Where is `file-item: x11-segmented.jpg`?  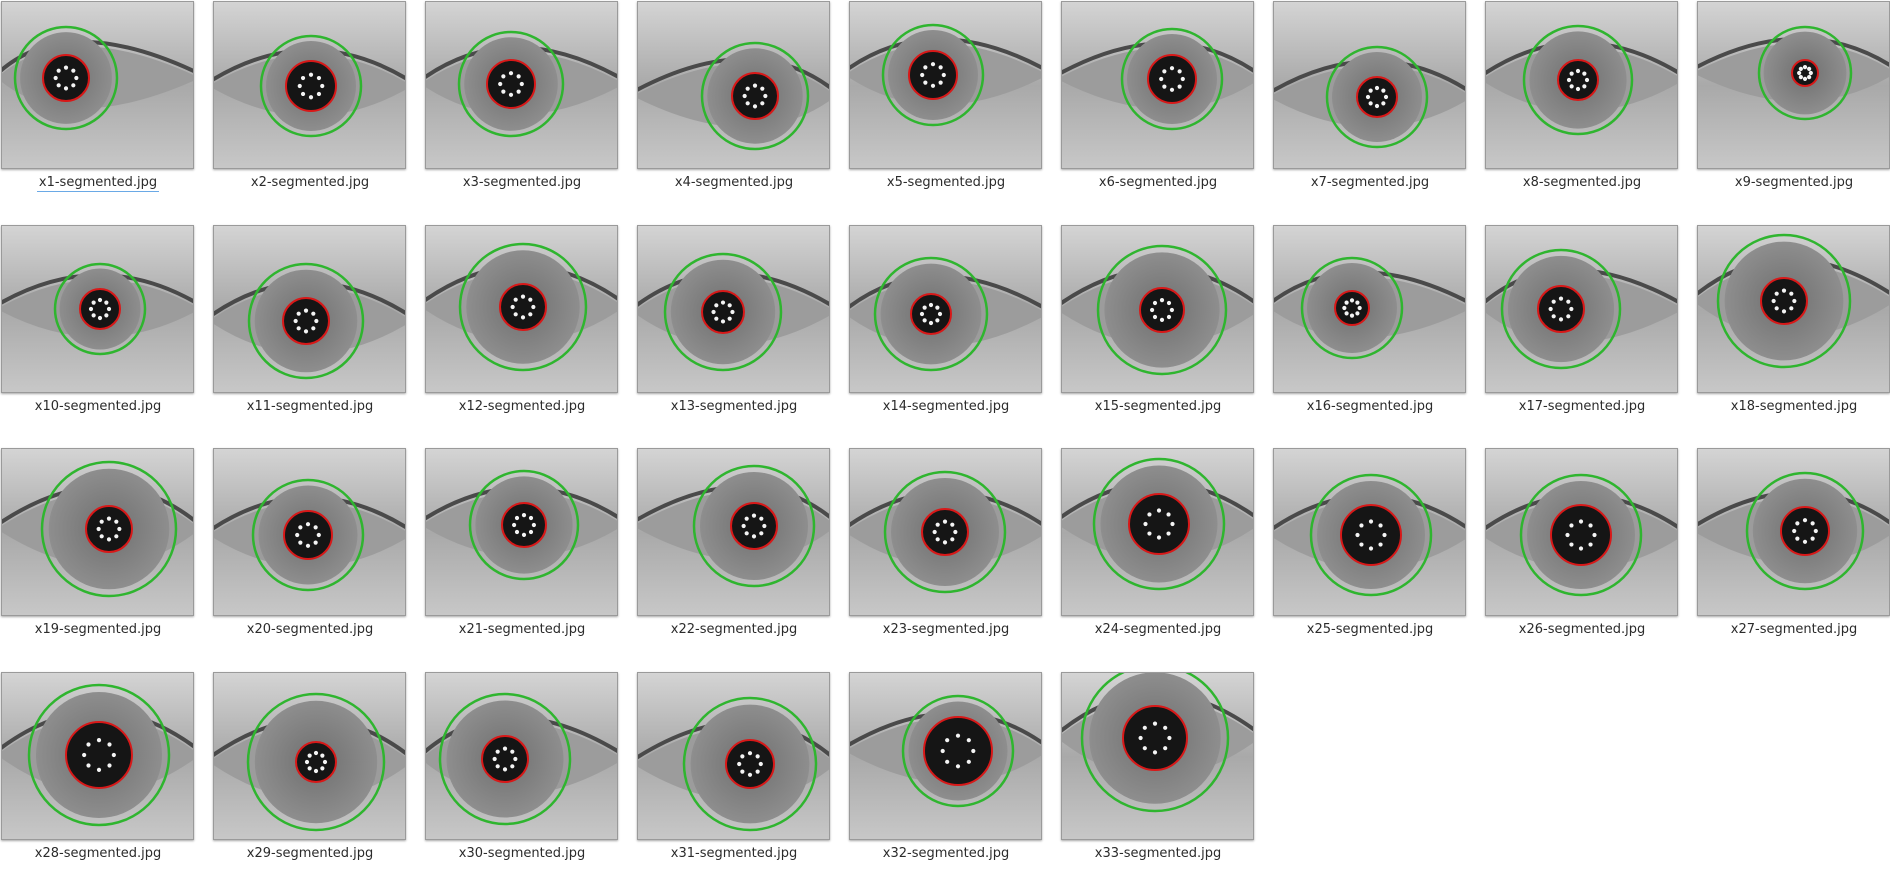 file-item: x11-segmented.jpg is located at coordinates (318, 335).